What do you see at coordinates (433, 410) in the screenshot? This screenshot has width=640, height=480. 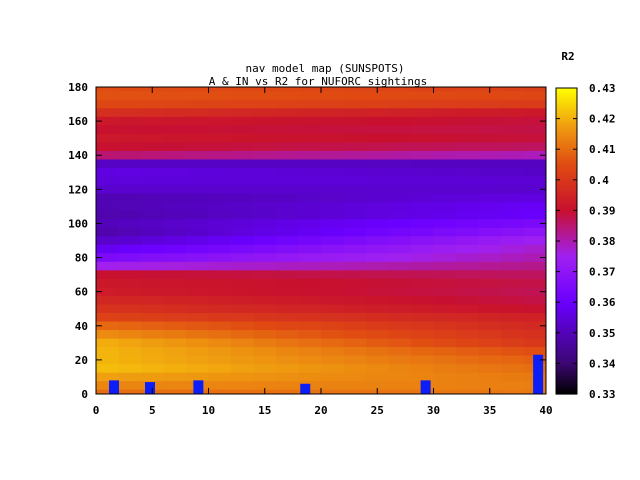 I see `x-tick-label: 30` at bounding box center [433, 410].